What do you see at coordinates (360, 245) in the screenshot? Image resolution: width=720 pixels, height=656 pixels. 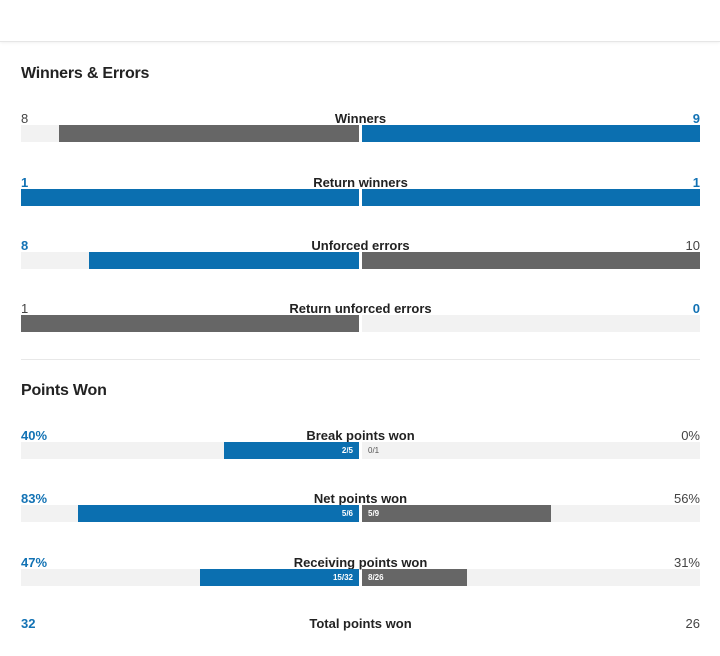 I see `stat-label: Unforced errors` at bounding box center [360, 245].